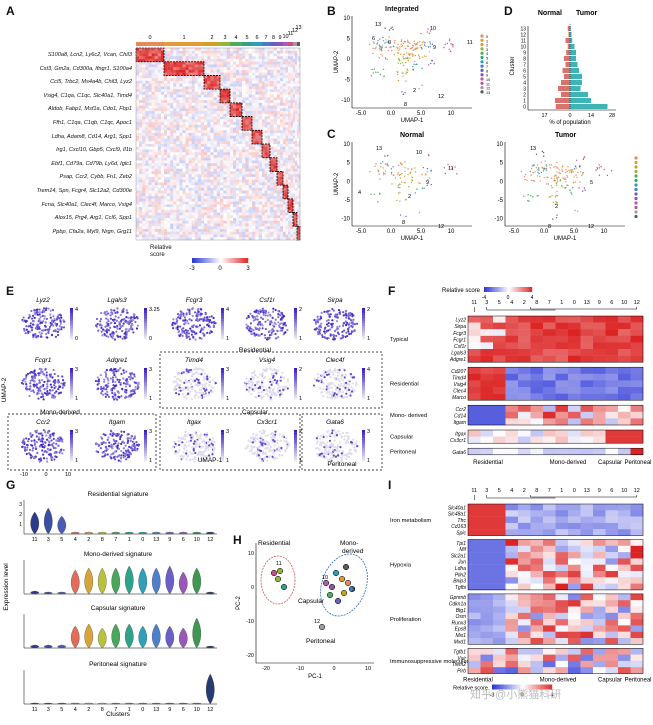 This screenshot has width=653, height=725. Describe the element at coordinates (285, 44) in the screenshot. I see `cluster-color-bar` at that location.